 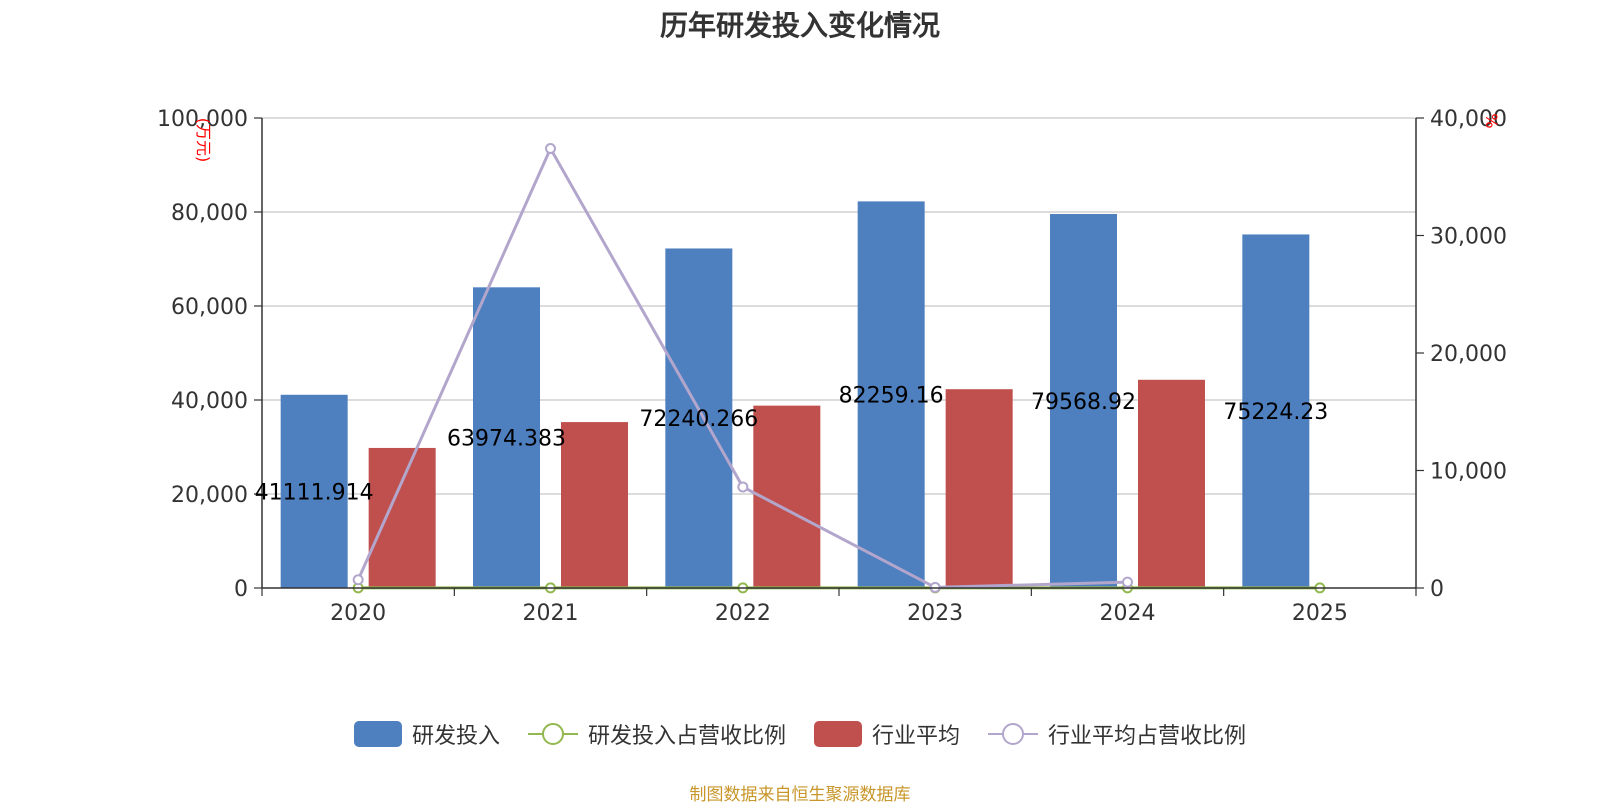 What do you see at coordinates (209, 495) in the screenshot?
I see `y-left-tick-label: 20,000` at bounding box center [209, 495].